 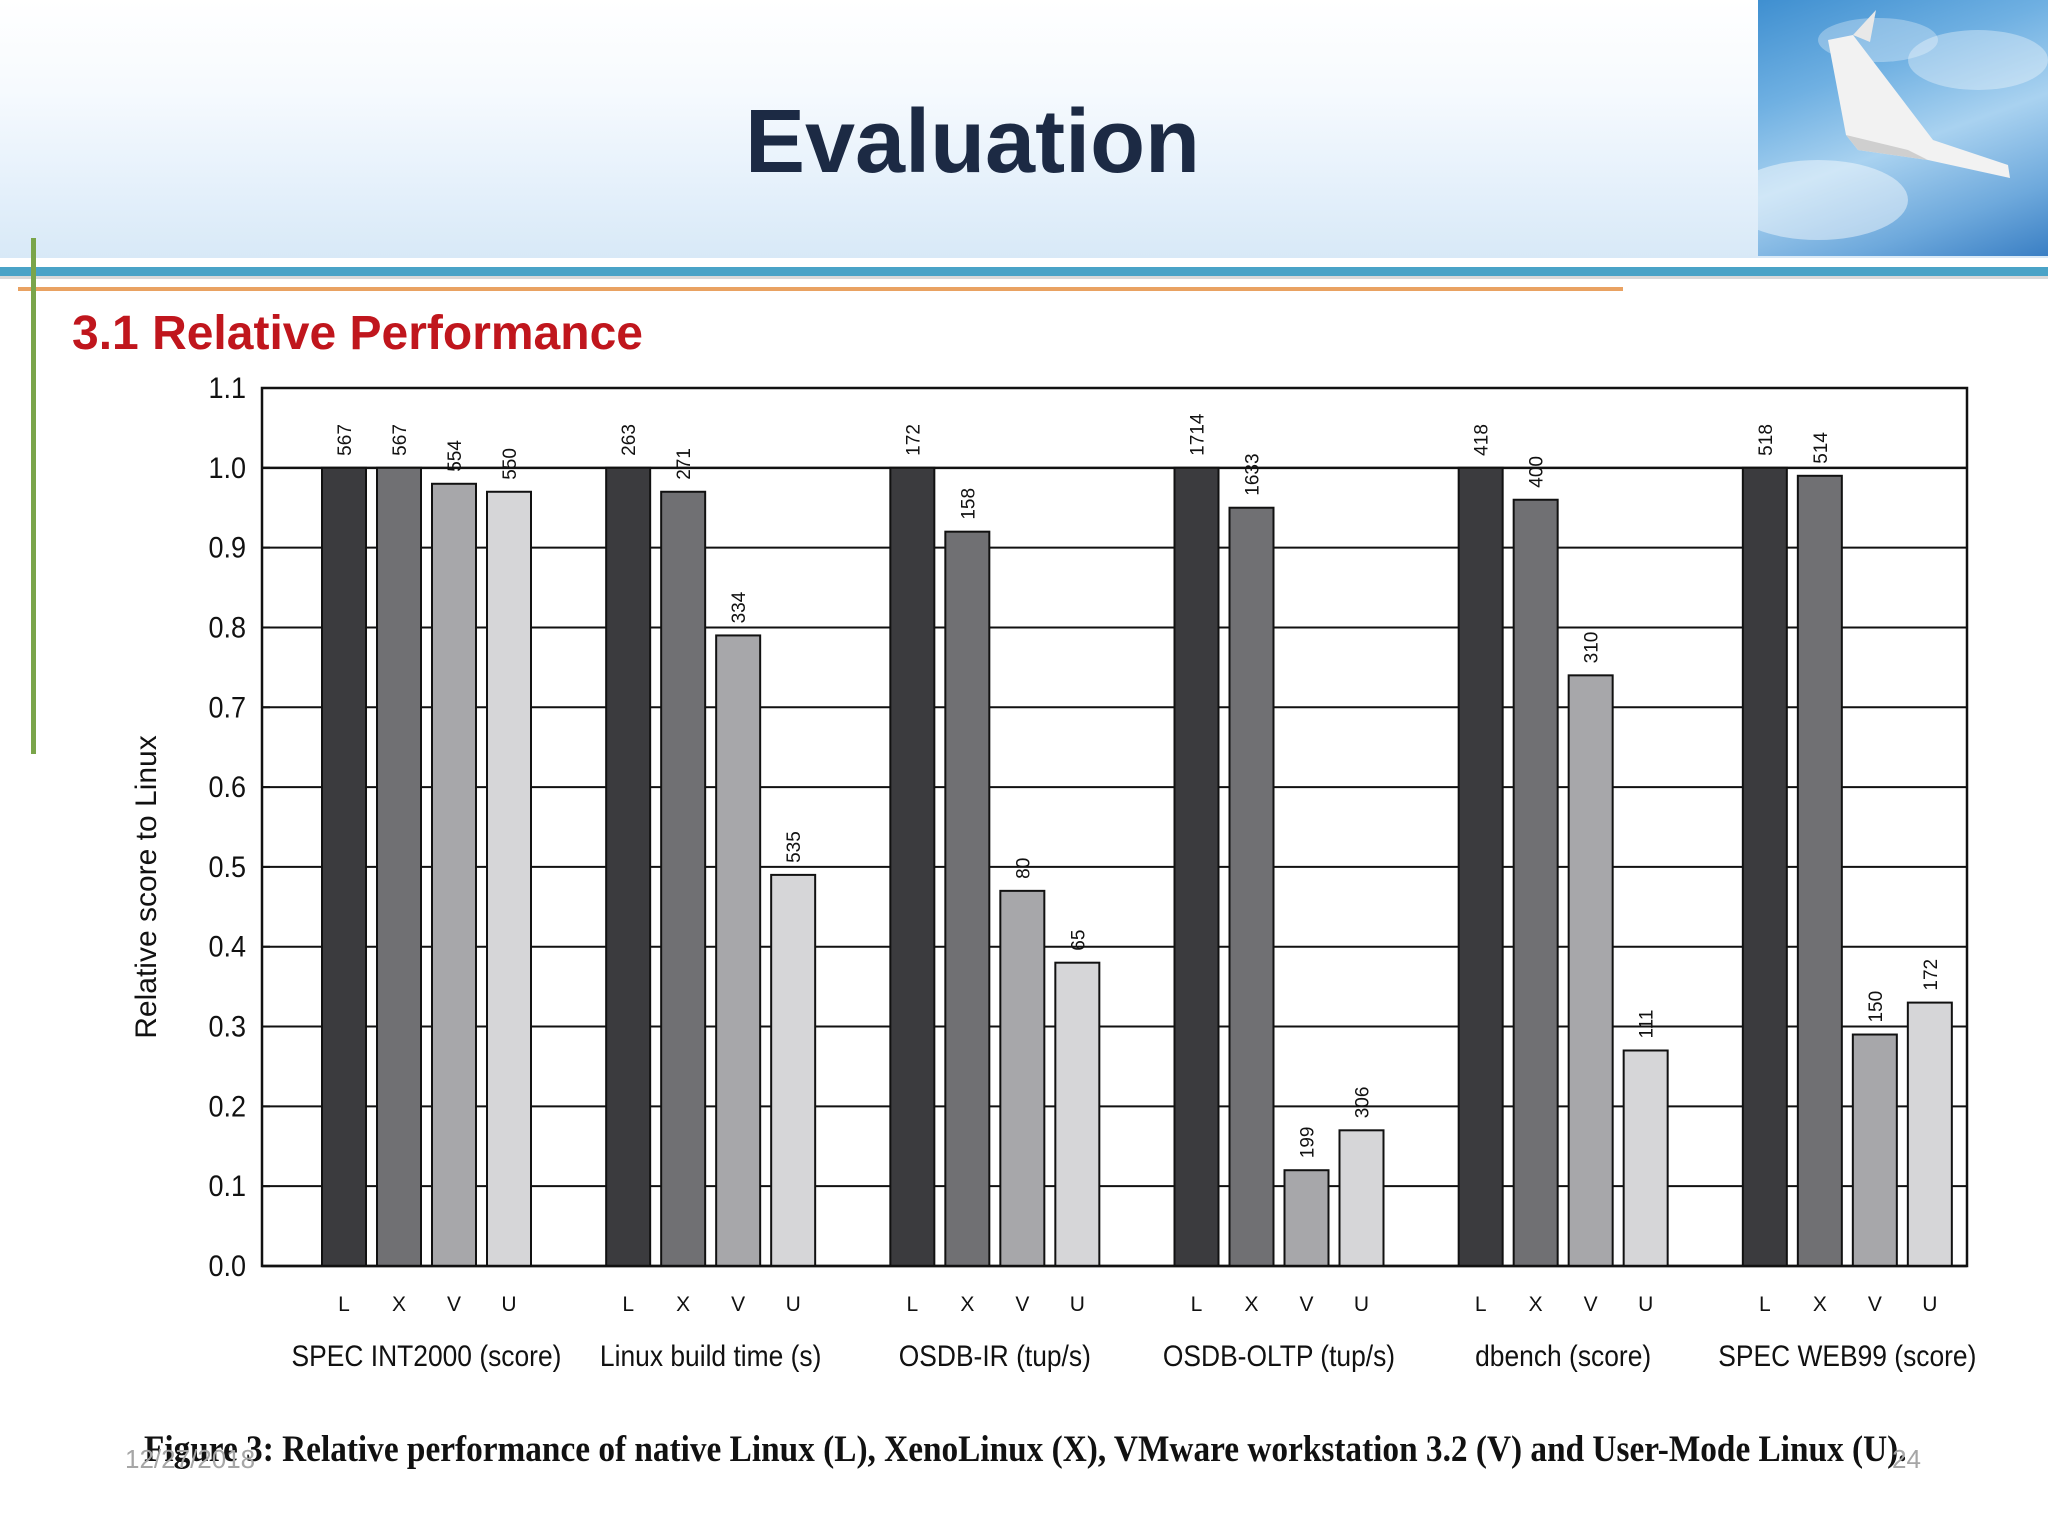 I want to click on bar-value-label: 306, so click(x=1363, y=1103).